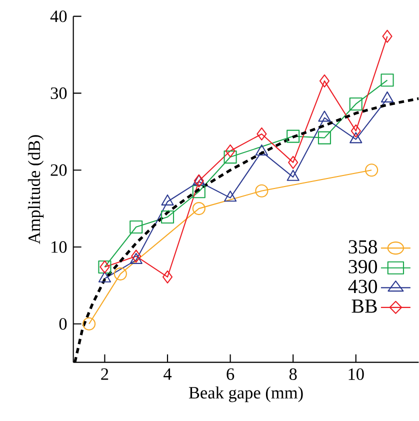 The height and width of the screenshot is (421, 419). Describe the element at coordinates (104, 374) in the screenshot. I see `x-tick-label: 2` at that location.